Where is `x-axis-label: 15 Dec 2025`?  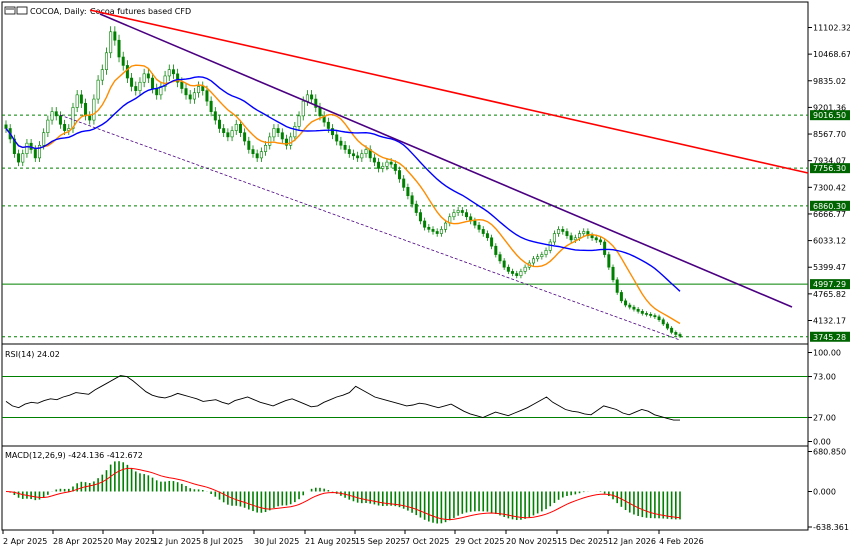
x-axis-label: 15 Dec 2025 is located at coordinates (582, 541).